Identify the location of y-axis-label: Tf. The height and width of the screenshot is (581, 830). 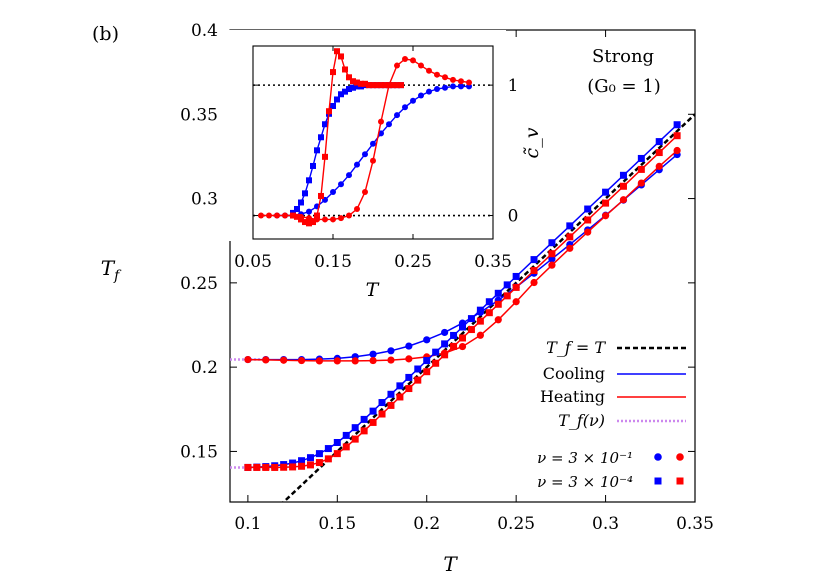
(111, 270).